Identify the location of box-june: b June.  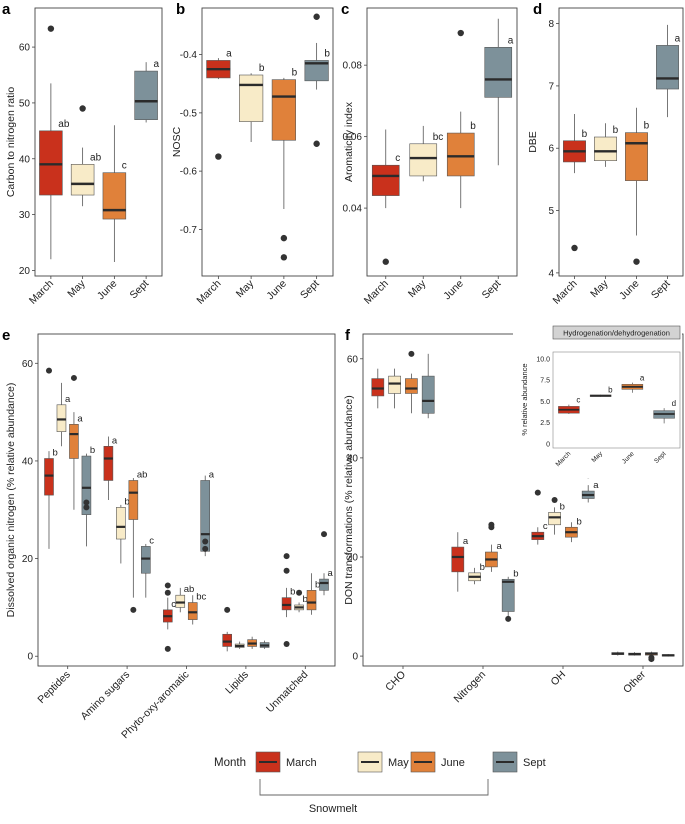
(633, 205).